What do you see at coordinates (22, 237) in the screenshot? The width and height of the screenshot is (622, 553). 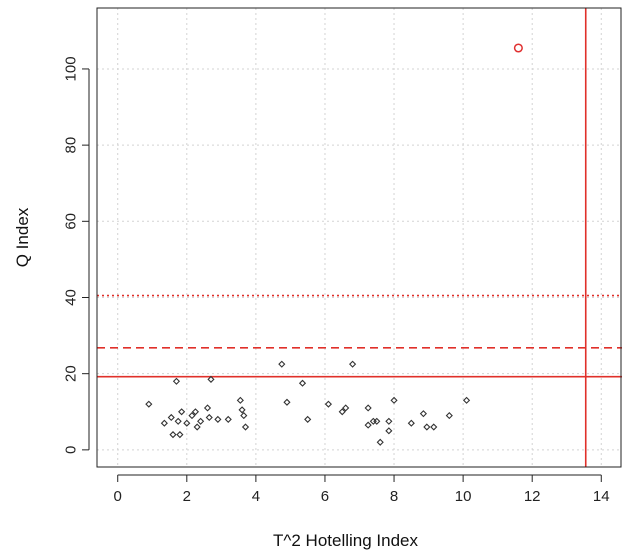 I see `y-axis-title: Q Index` at bounding box center [22, 237].